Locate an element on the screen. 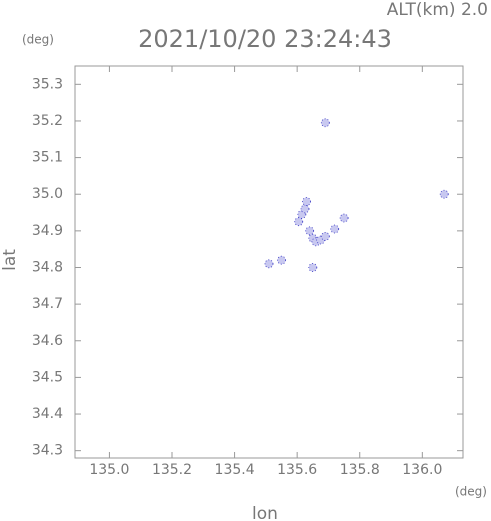  y-tick-label: 35.1 is located at coordinates (47, 158).